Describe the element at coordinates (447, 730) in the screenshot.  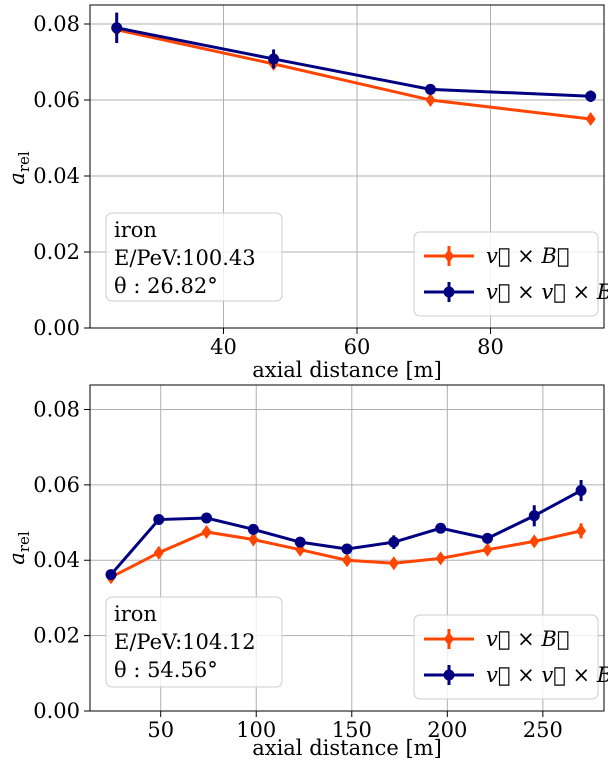
I see `x-tick-label: 200` at that location.